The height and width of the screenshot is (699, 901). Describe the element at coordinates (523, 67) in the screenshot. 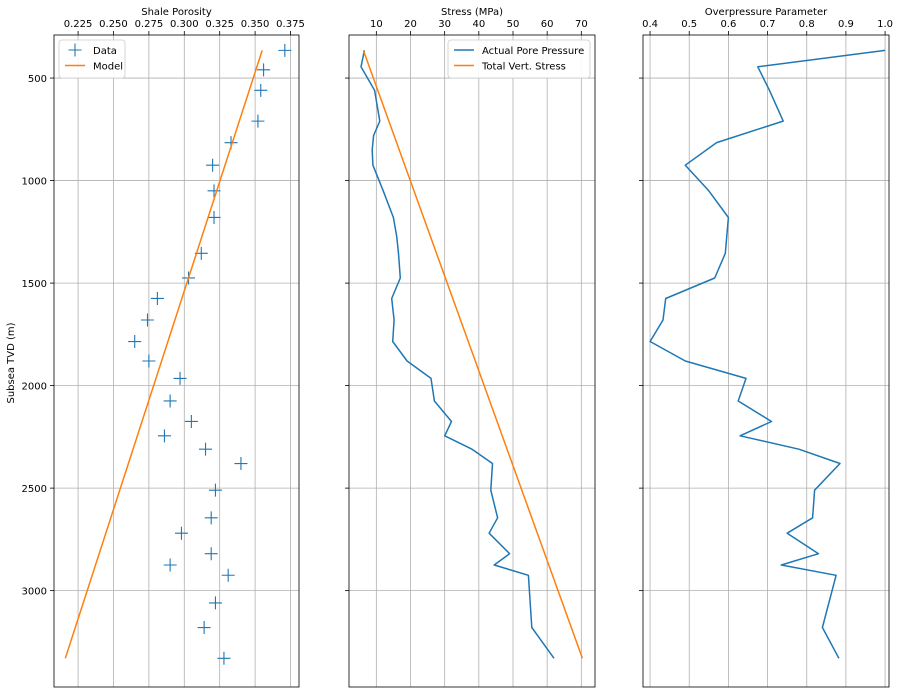

I see `legend-entry: Total Vert. Stress` at that location.